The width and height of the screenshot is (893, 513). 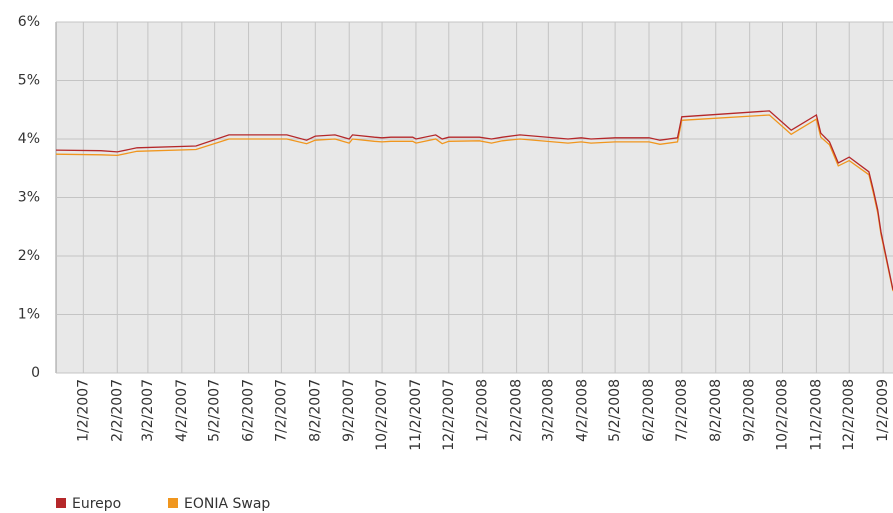 I want to click on y-tick-label: 0, so click(x=35, y=373).